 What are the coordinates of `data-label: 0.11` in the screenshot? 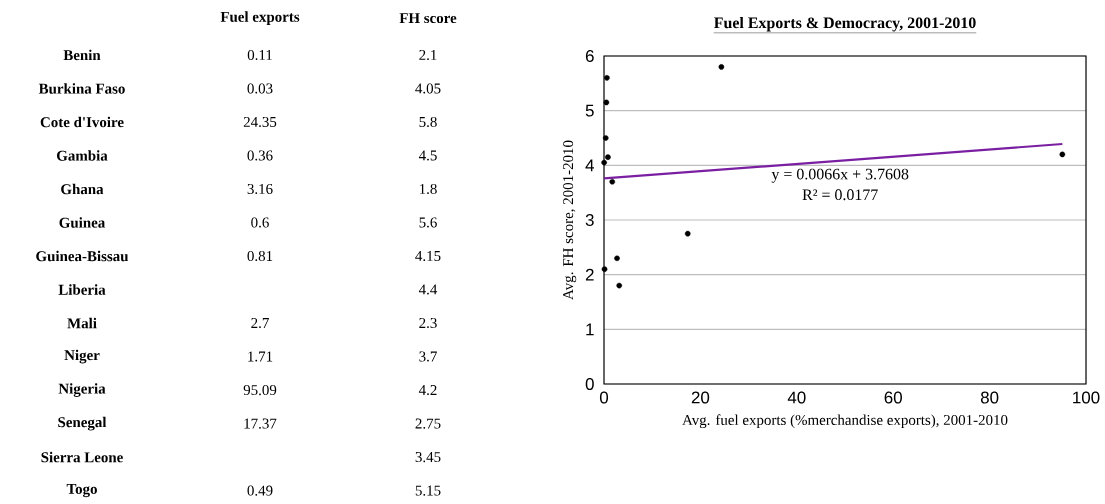 It's located at (259, 55).